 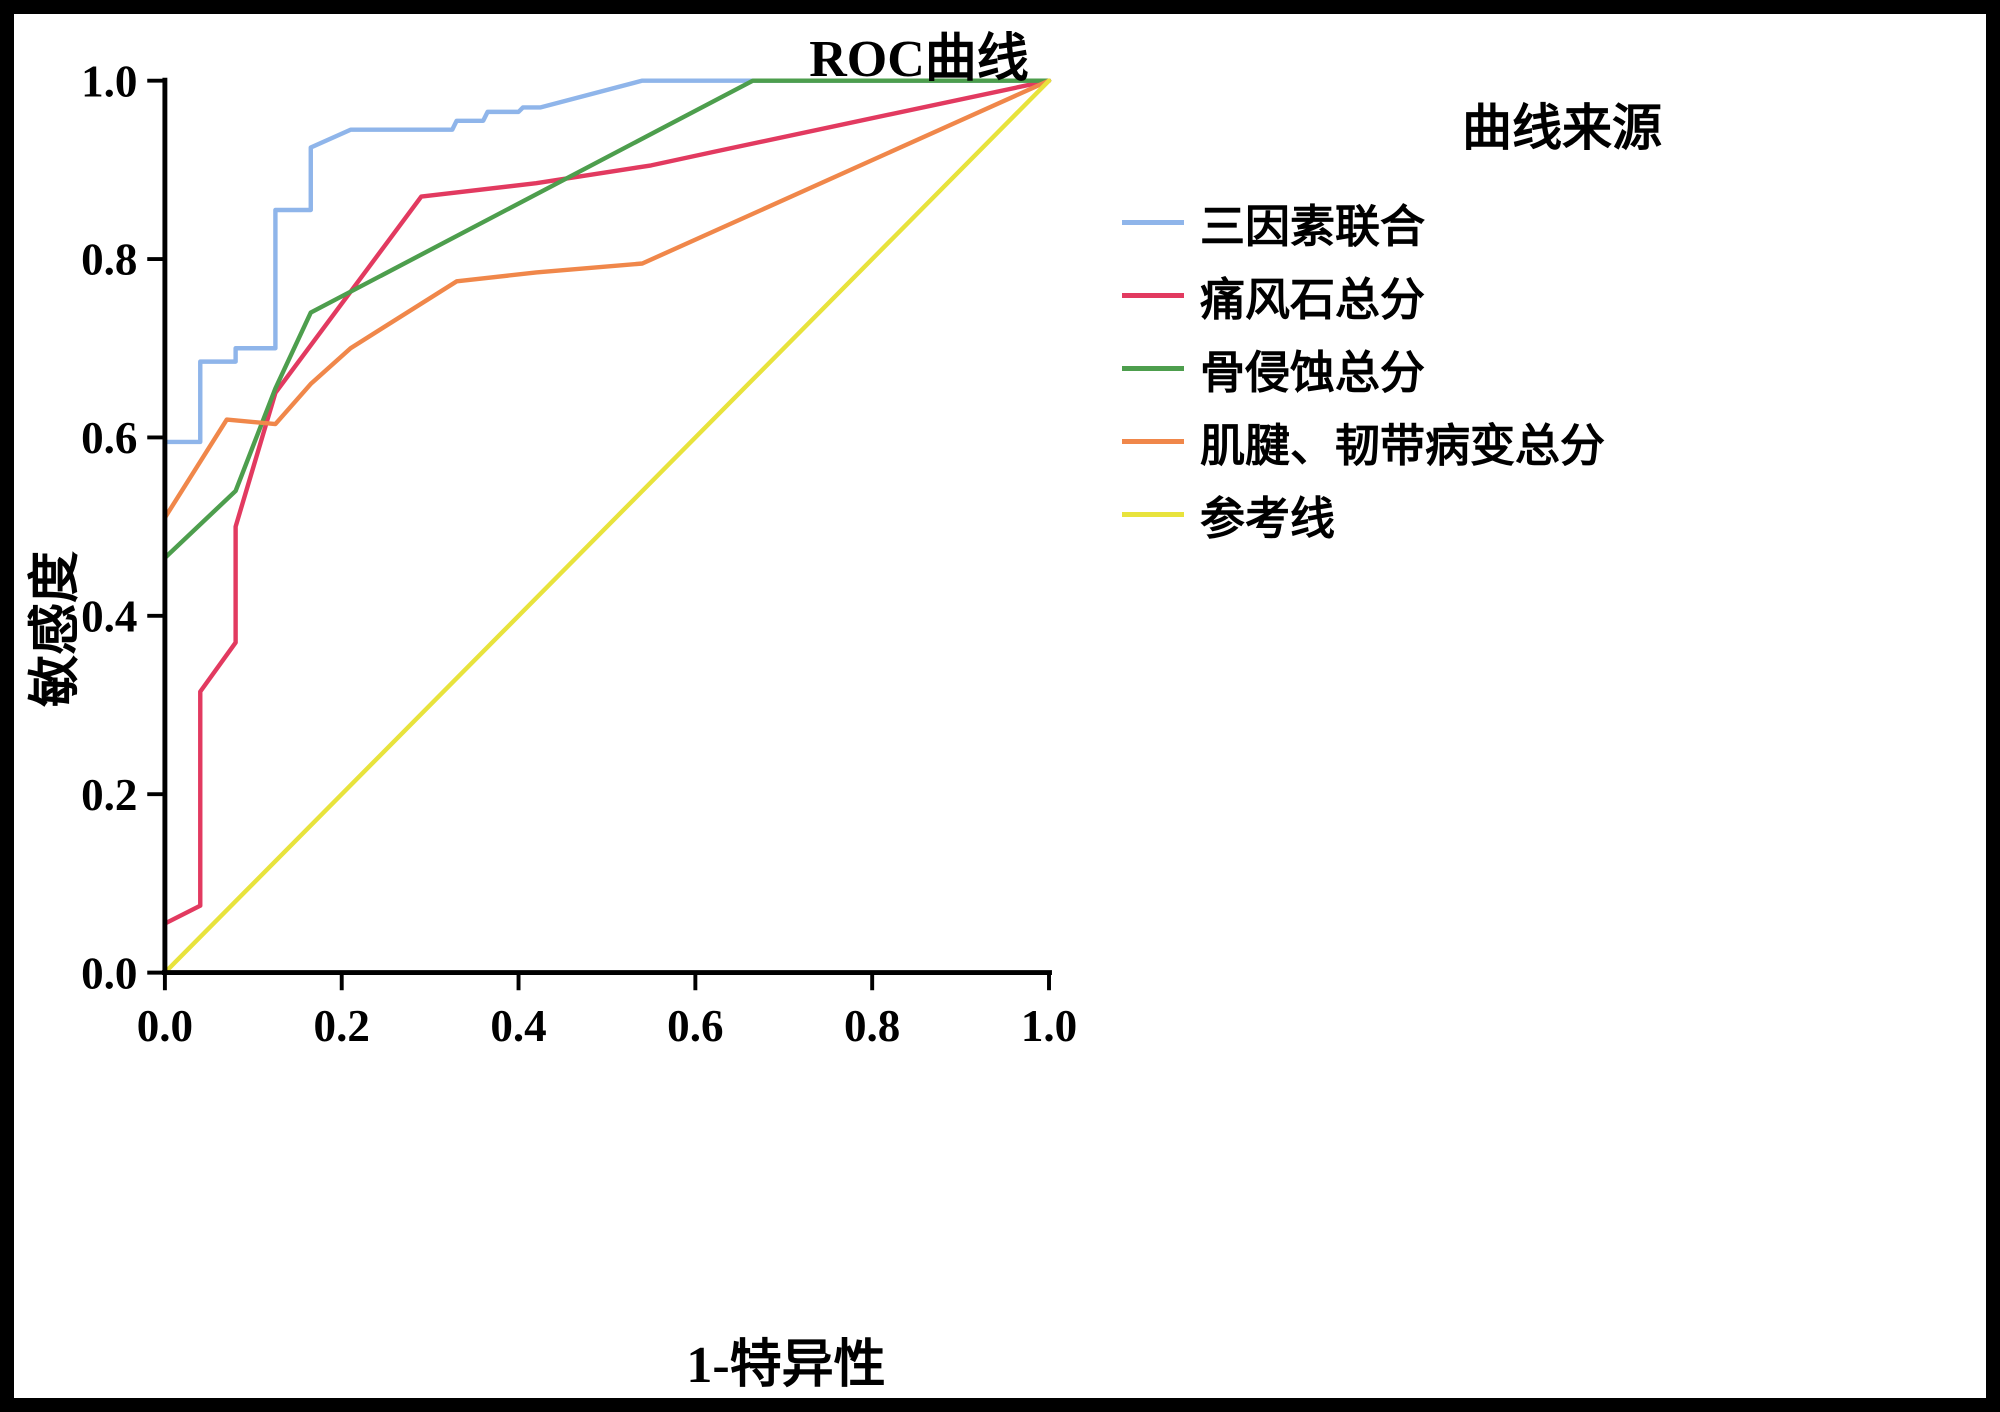 I want to click on y-tick-label: 0.8, so click(x=109, y=260).